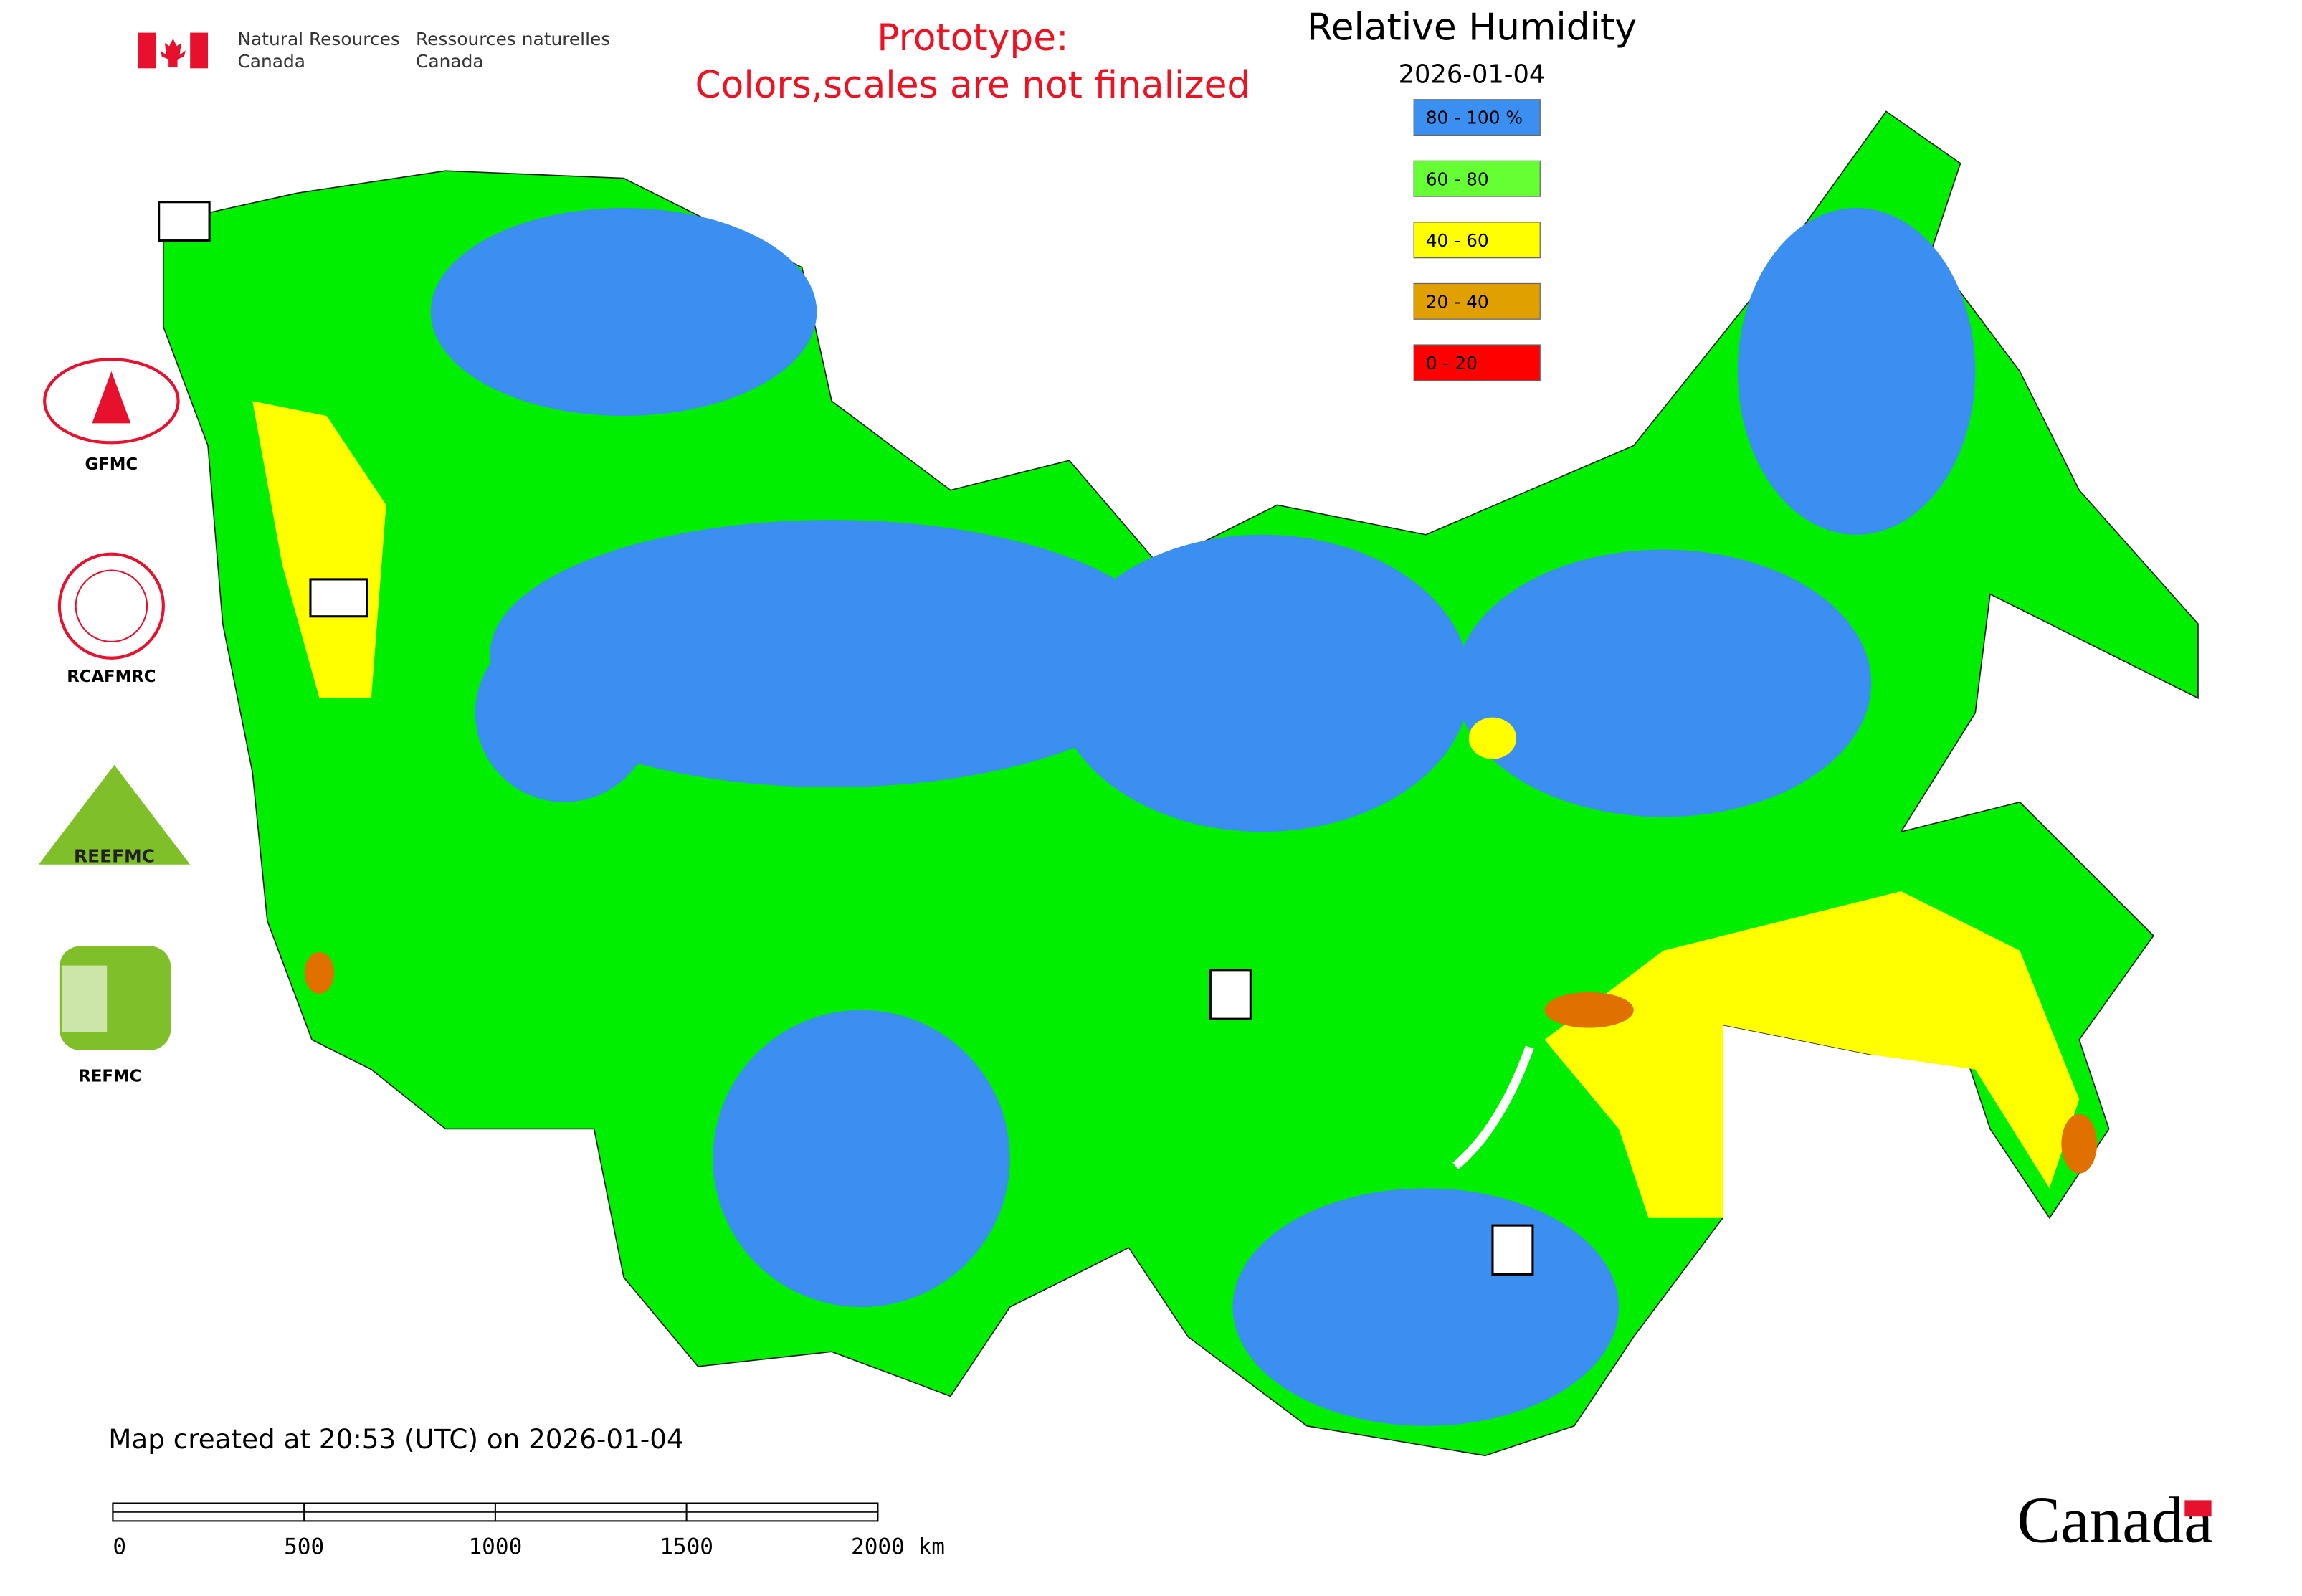 This screenshot has width=2302, height=1596. I want to click on scale-bar-label: 1500, so click(686, 1547).